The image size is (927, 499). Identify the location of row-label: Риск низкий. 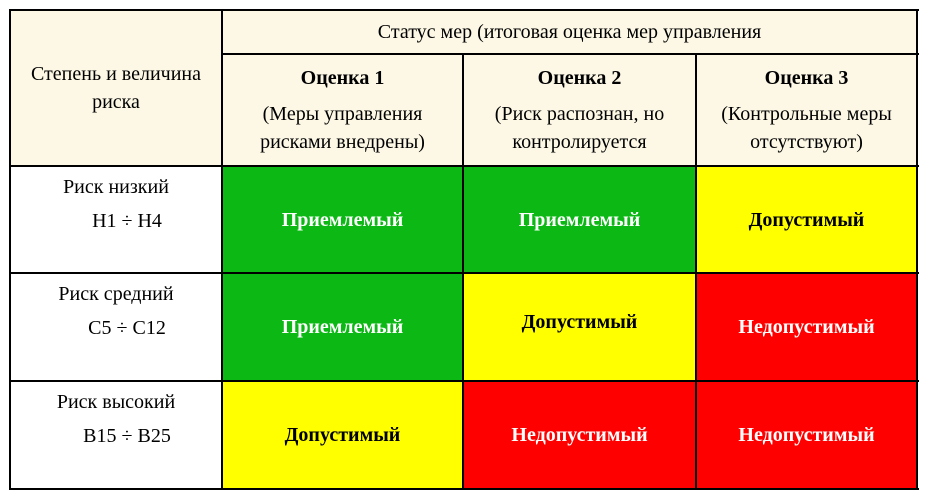
(116, 187).